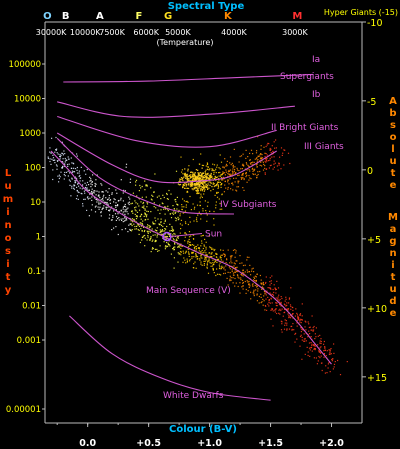 Image resolution: width=400 pixels, height=449 pixels. Describe the element at coordinates (30, 134) in the screenshot. I see `left-tick-label: 1000` at that location.